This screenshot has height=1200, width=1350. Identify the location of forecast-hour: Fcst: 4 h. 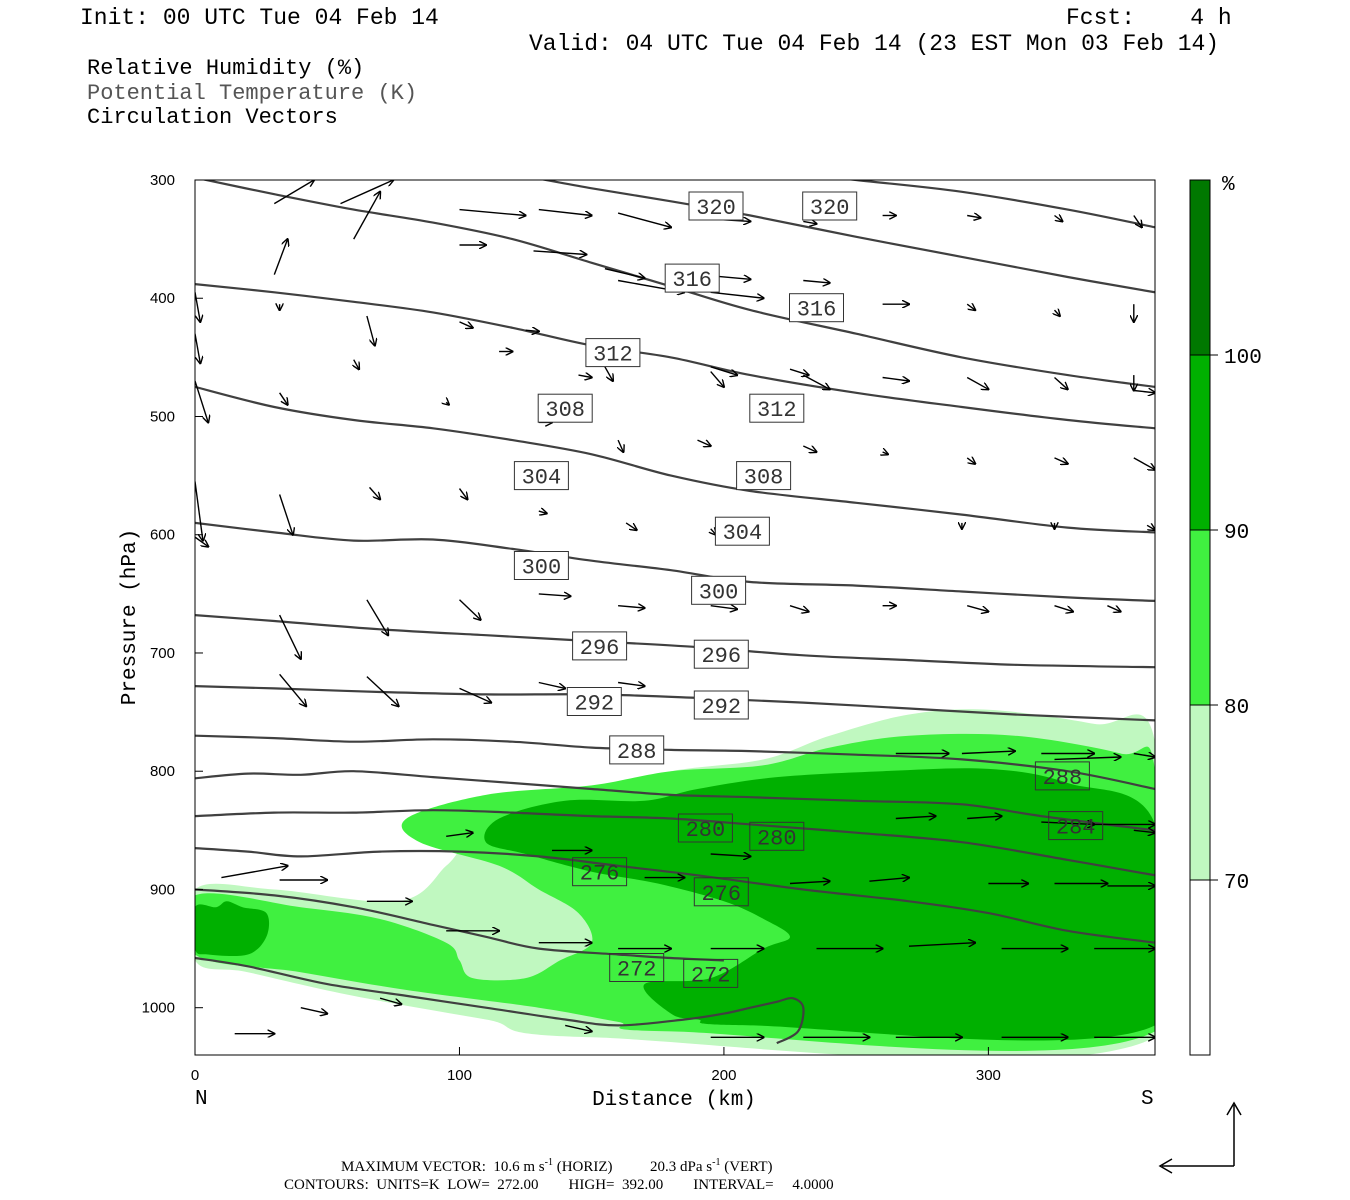
(1149, 18).